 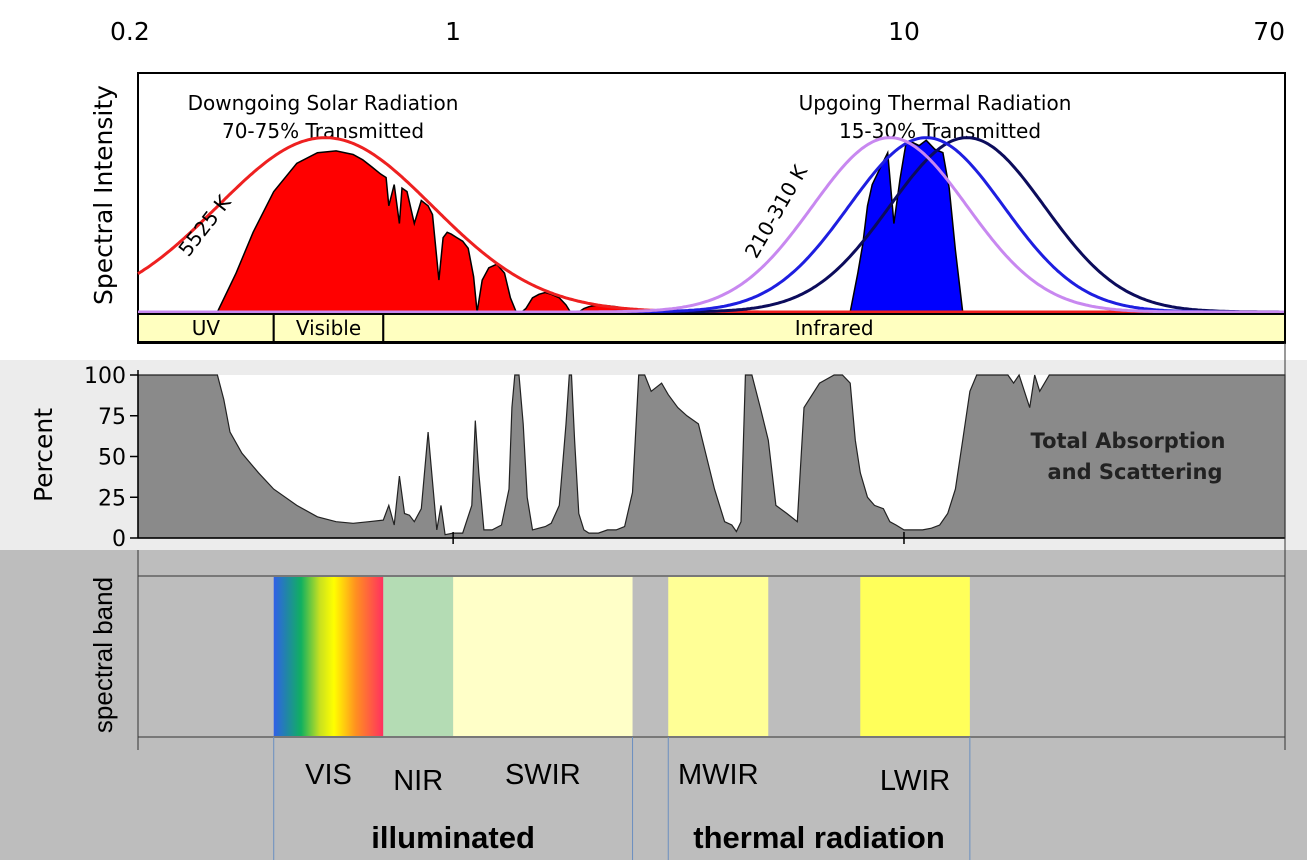 I want to click on band-bar-lwir, so click(x=915, y=656).